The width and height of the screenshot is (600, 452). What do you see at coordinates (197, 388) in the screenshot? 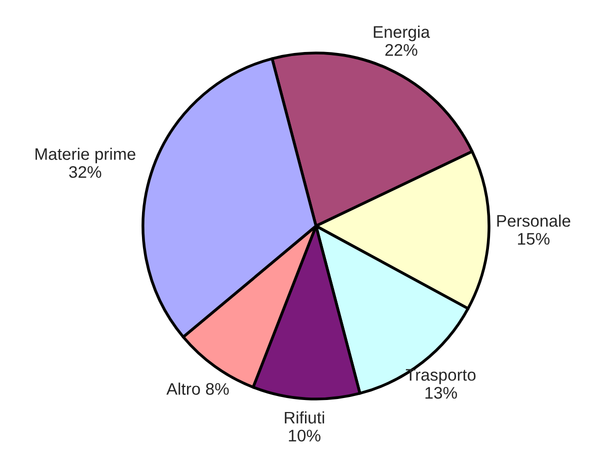
I see `slice-label: Altro 8%` at bounding box center [197, 388].